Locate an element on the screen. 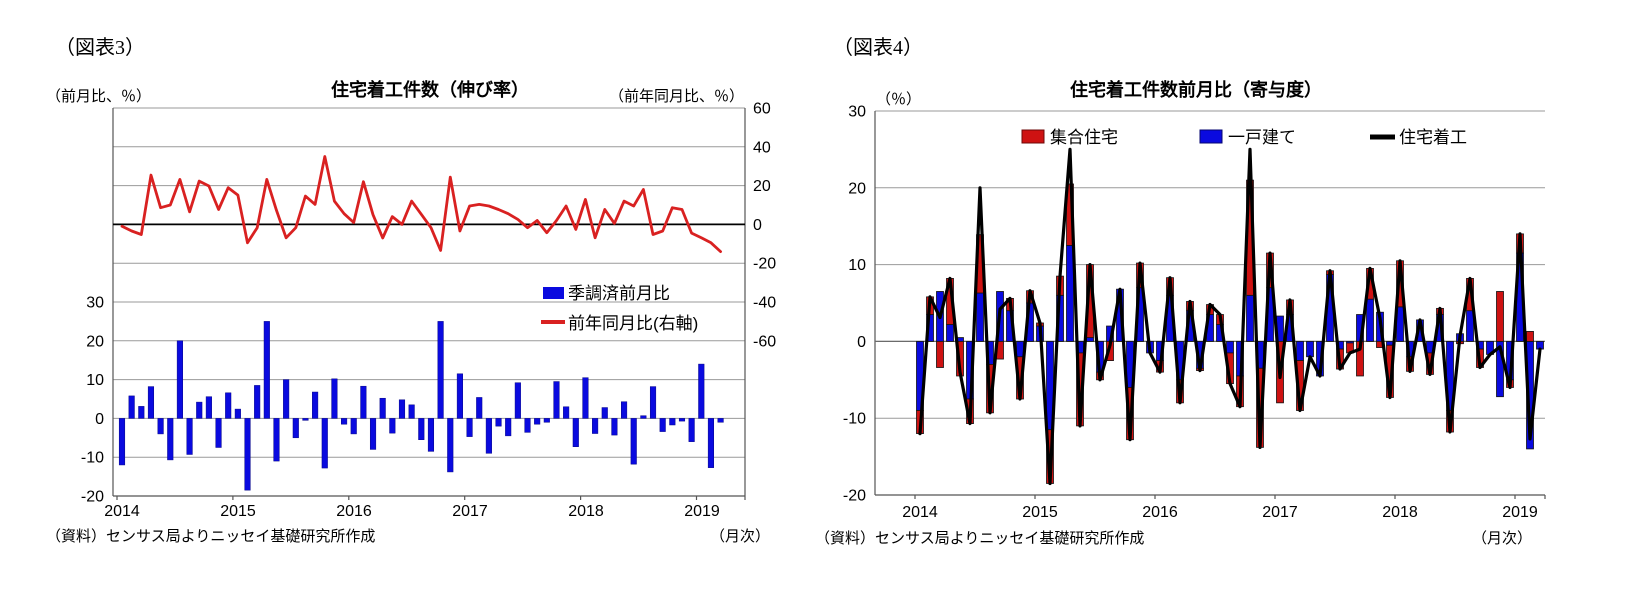 The width and height of the screenshot is (1647, 603). figure3-left-axis-tick-label: -20 is located at coordinates (92, 497).